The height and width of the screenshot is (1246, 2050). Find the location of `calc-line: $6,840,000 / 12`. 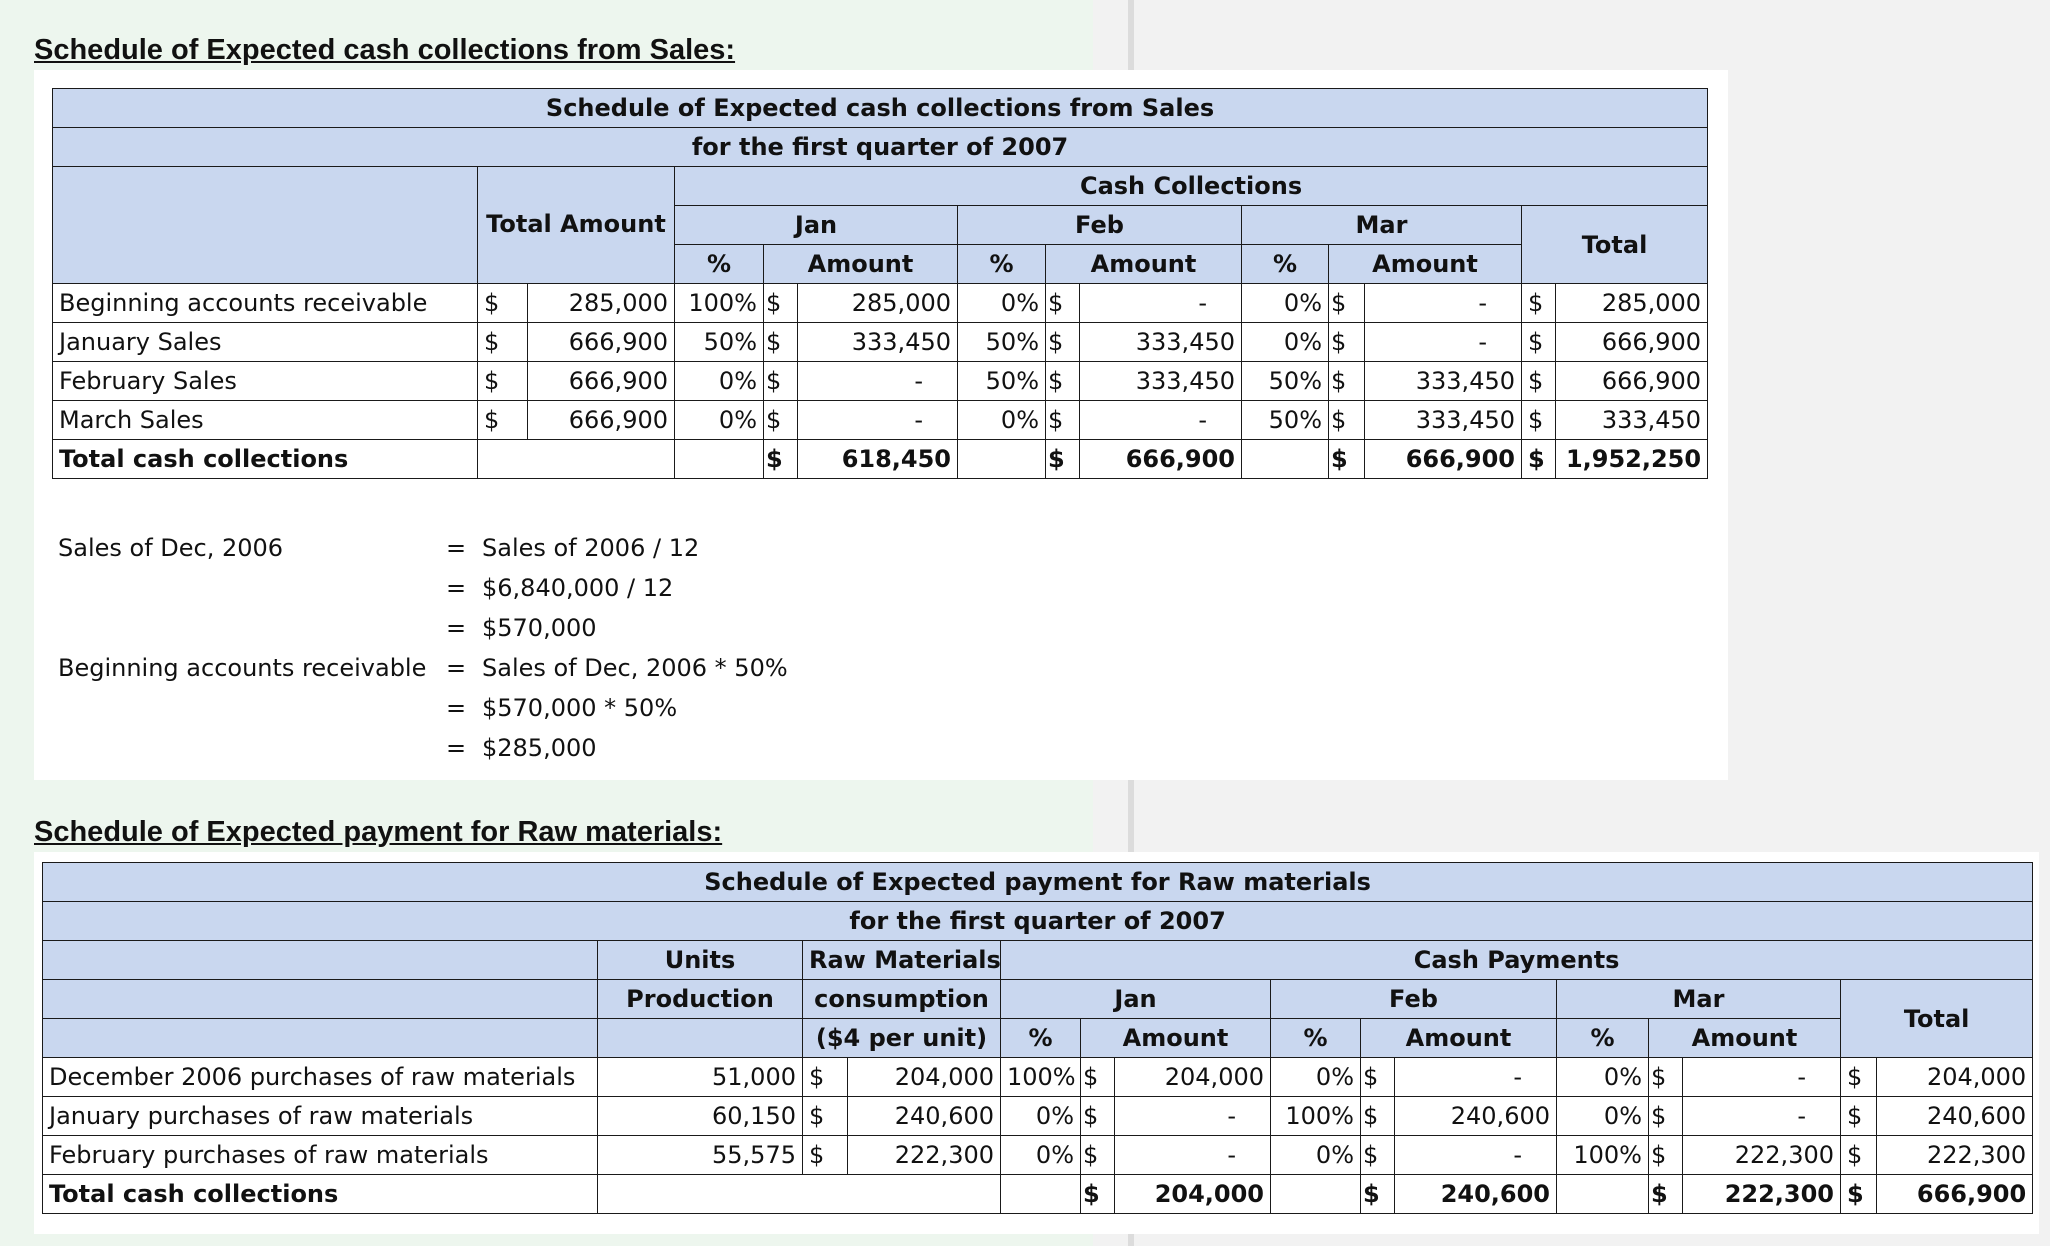

calc-line: $6,840,000 / 12 is located at coordinates (578, 588).